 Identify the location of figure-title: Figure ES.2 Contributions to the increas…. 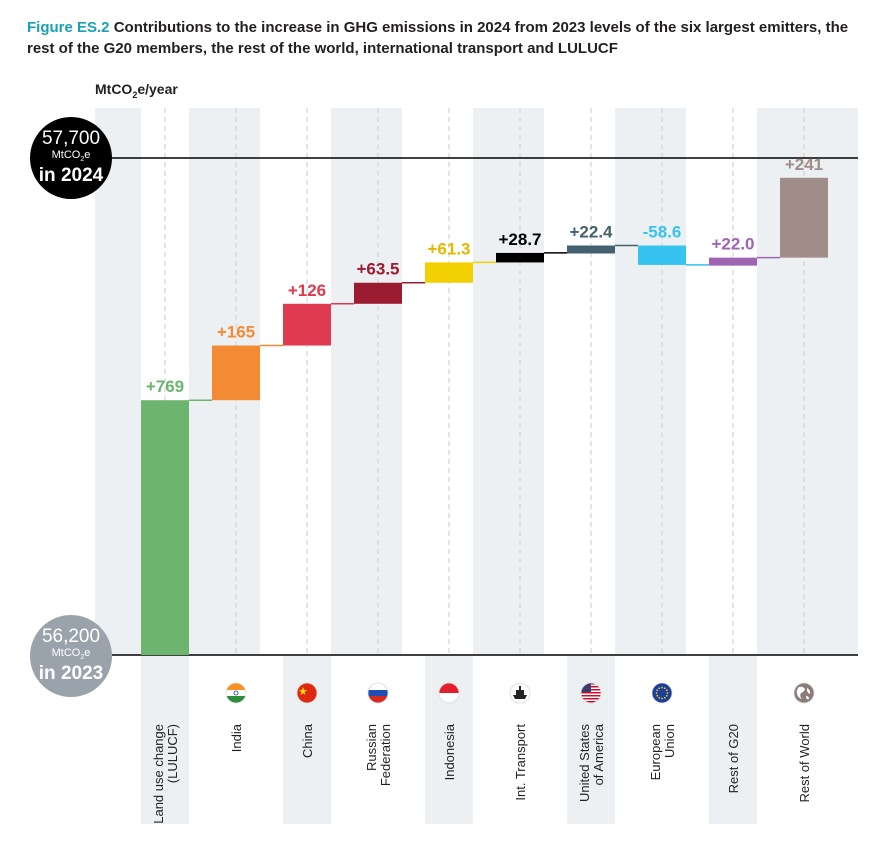
(449, 38).